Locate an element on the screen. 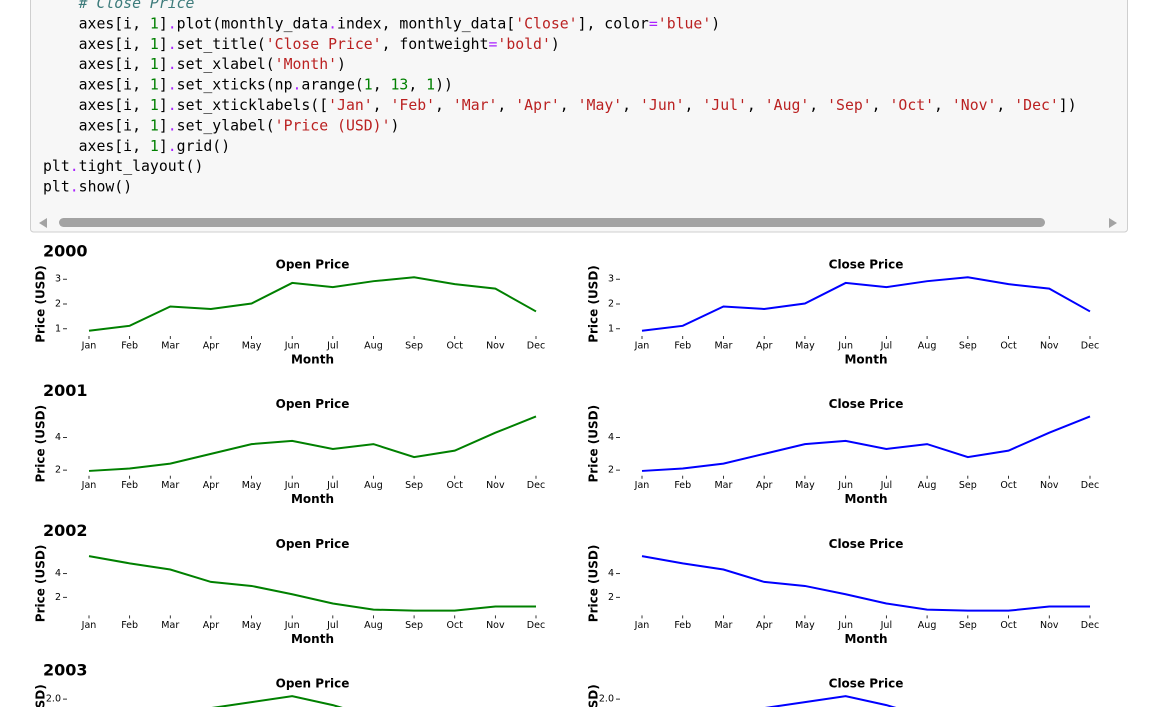 This screenshot has width=1156, height=707. row-label: 2000 is located at coordinates (65, 251).